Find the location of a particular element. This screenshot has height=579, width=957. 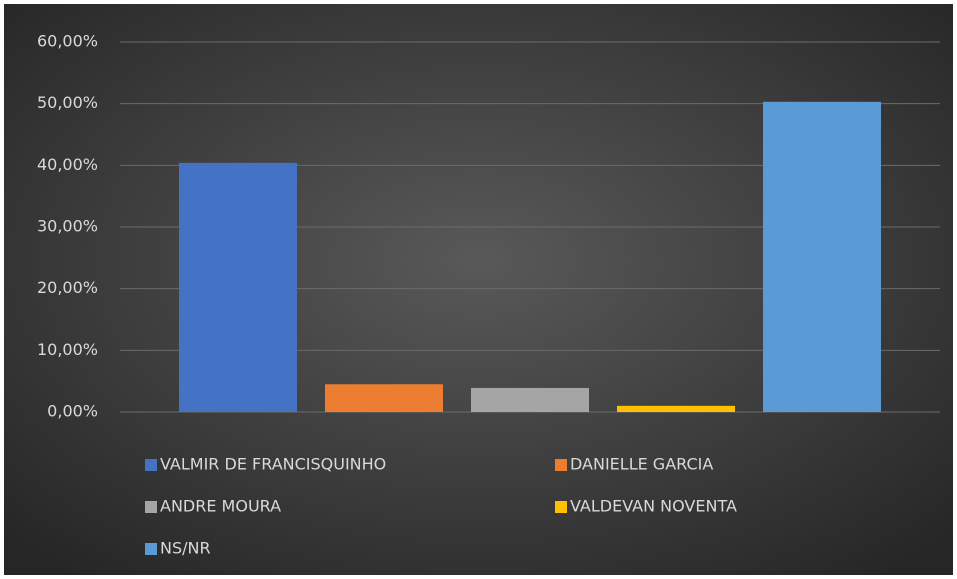

y-tick-label: 50,00% is located at coordinates (67, 102).